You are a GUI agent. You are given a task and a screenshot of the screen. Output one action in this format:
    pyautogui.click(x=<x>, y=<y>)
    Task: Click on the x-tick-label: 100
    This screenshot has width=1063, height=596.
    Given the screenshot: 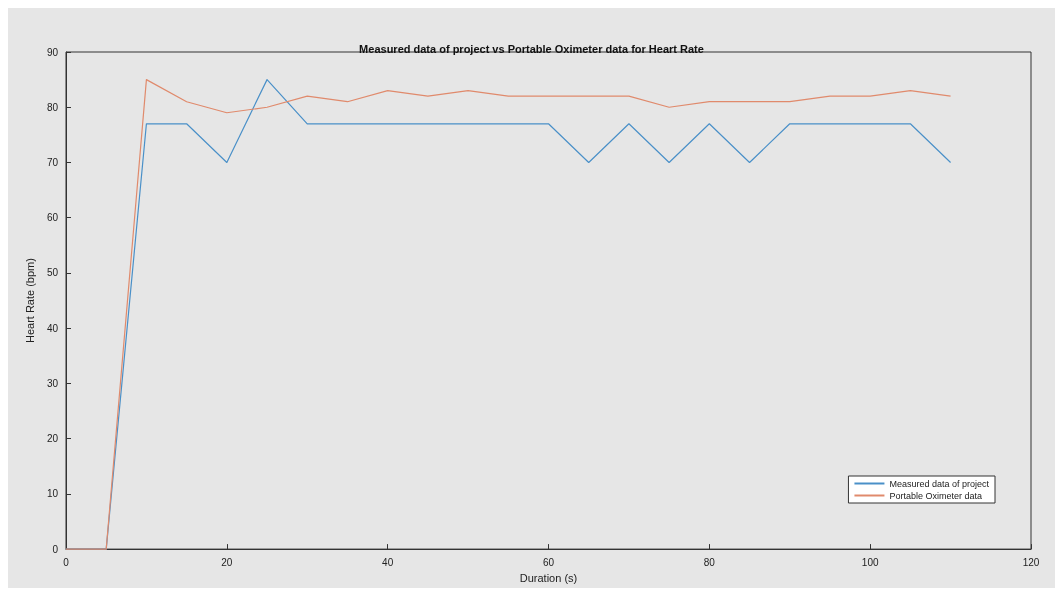 What is the action you would take?
    pyautogui.click(x=870, y=562)
    